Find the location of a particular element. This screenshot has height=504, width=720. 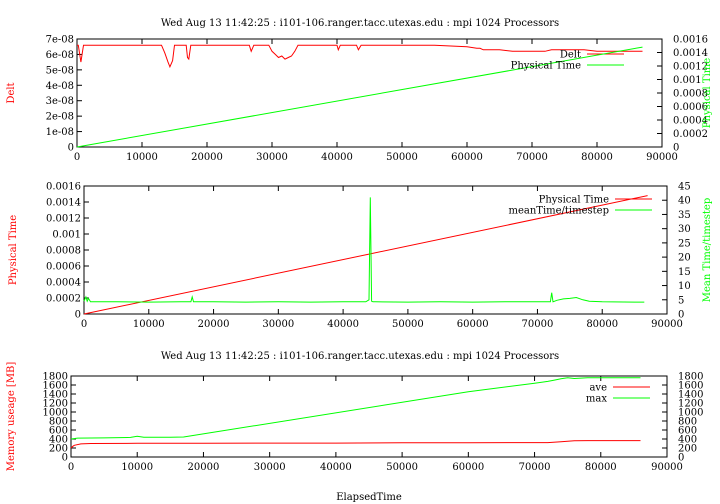

legend-label: meanTime/timestep is located at coordinates (558, 211).